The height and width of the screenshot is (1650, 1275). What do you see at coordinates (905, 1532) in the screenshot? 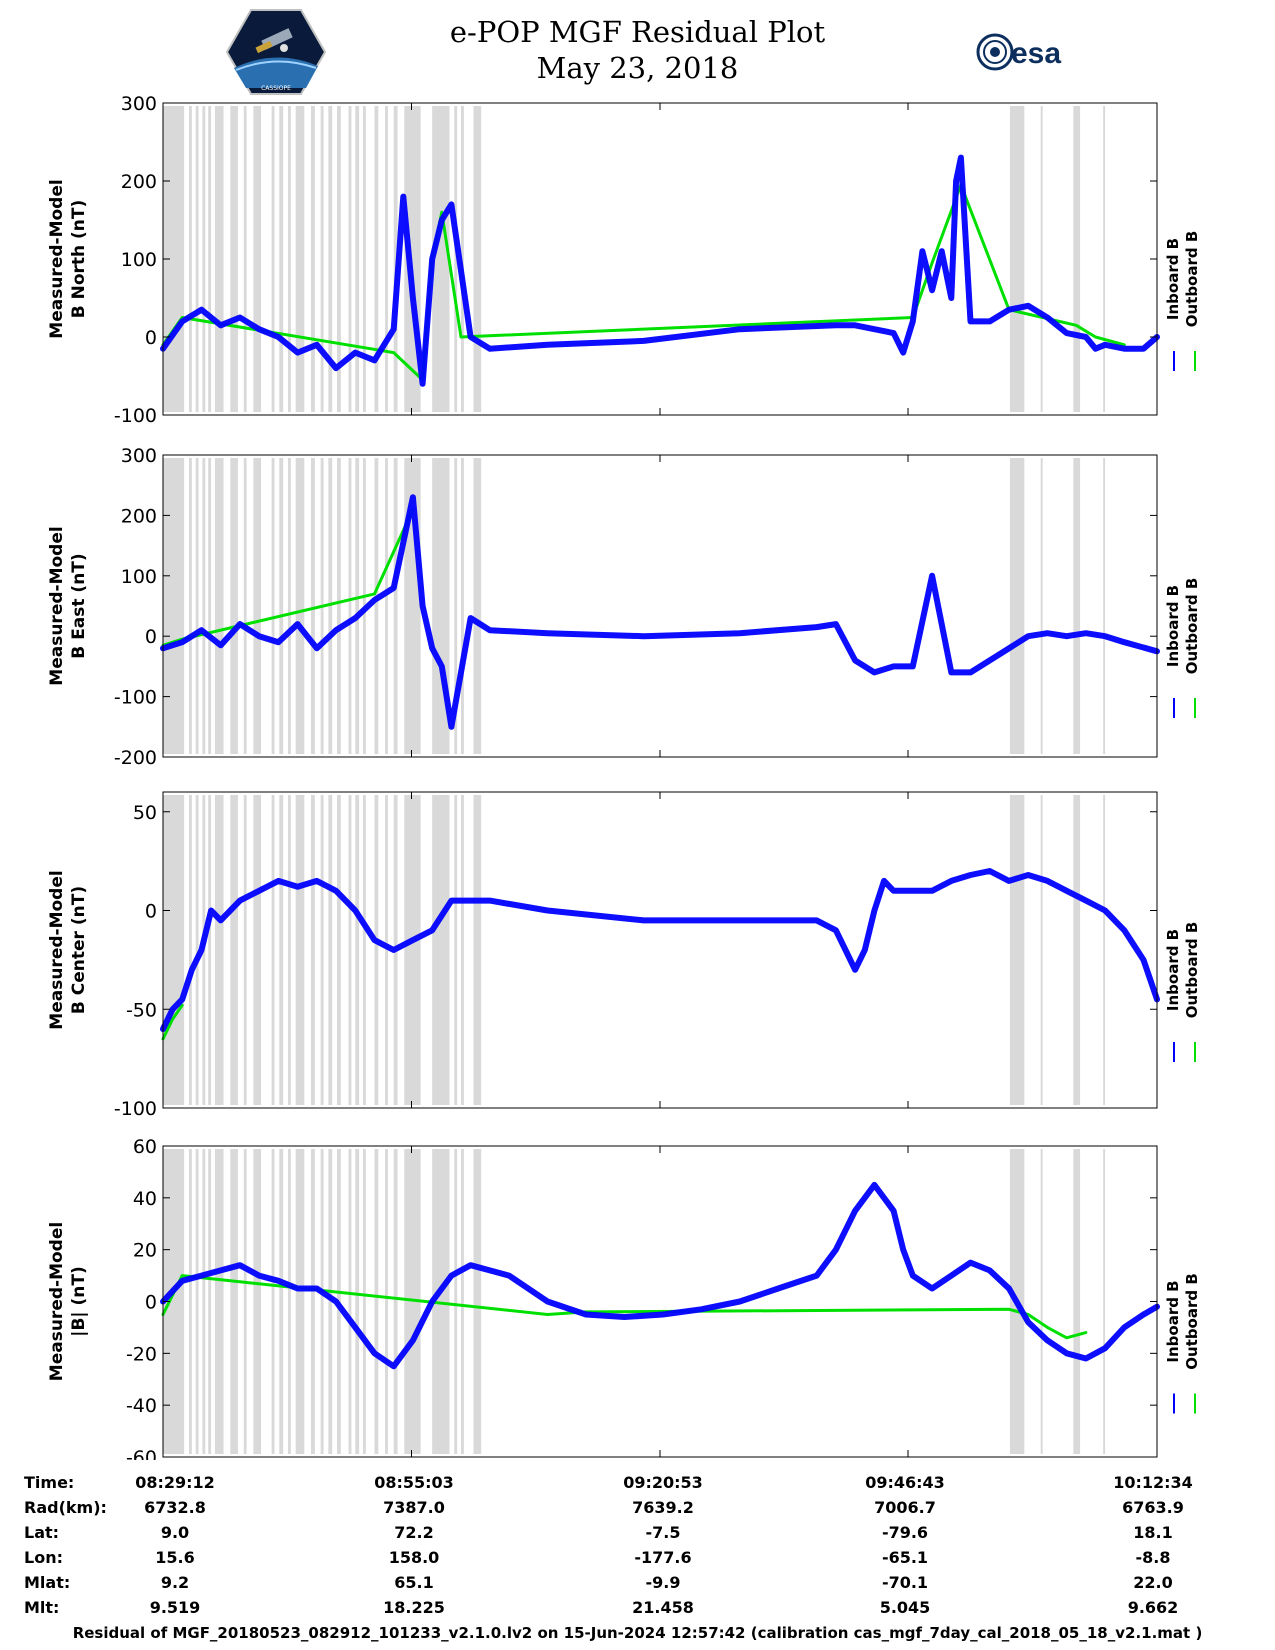
I see `info-cell-lat: -79.6` at bounding box center [905, 1532].